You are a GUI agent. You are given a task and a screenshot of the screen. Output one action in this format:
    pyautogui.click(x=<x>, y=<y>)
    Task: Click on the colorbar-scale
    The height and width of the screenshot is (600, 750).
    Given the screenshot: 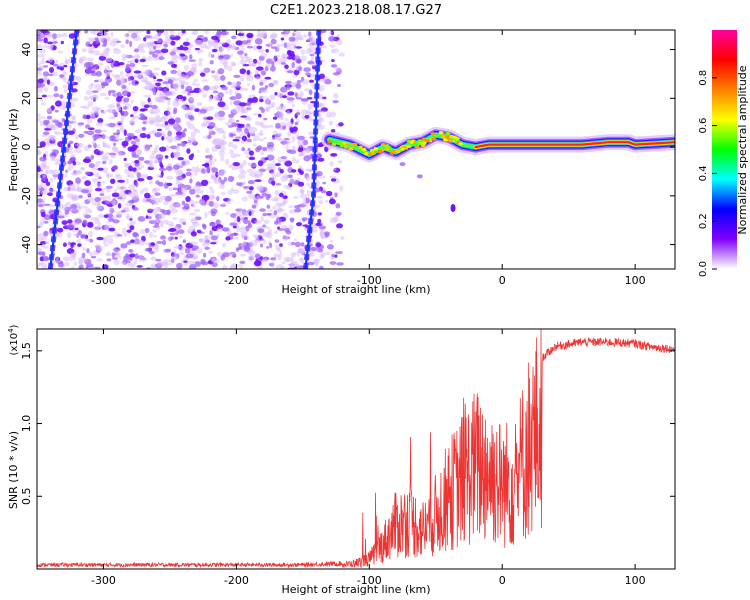 What is the action you would take?
    pyautogui.click(x=724, y=149)
    